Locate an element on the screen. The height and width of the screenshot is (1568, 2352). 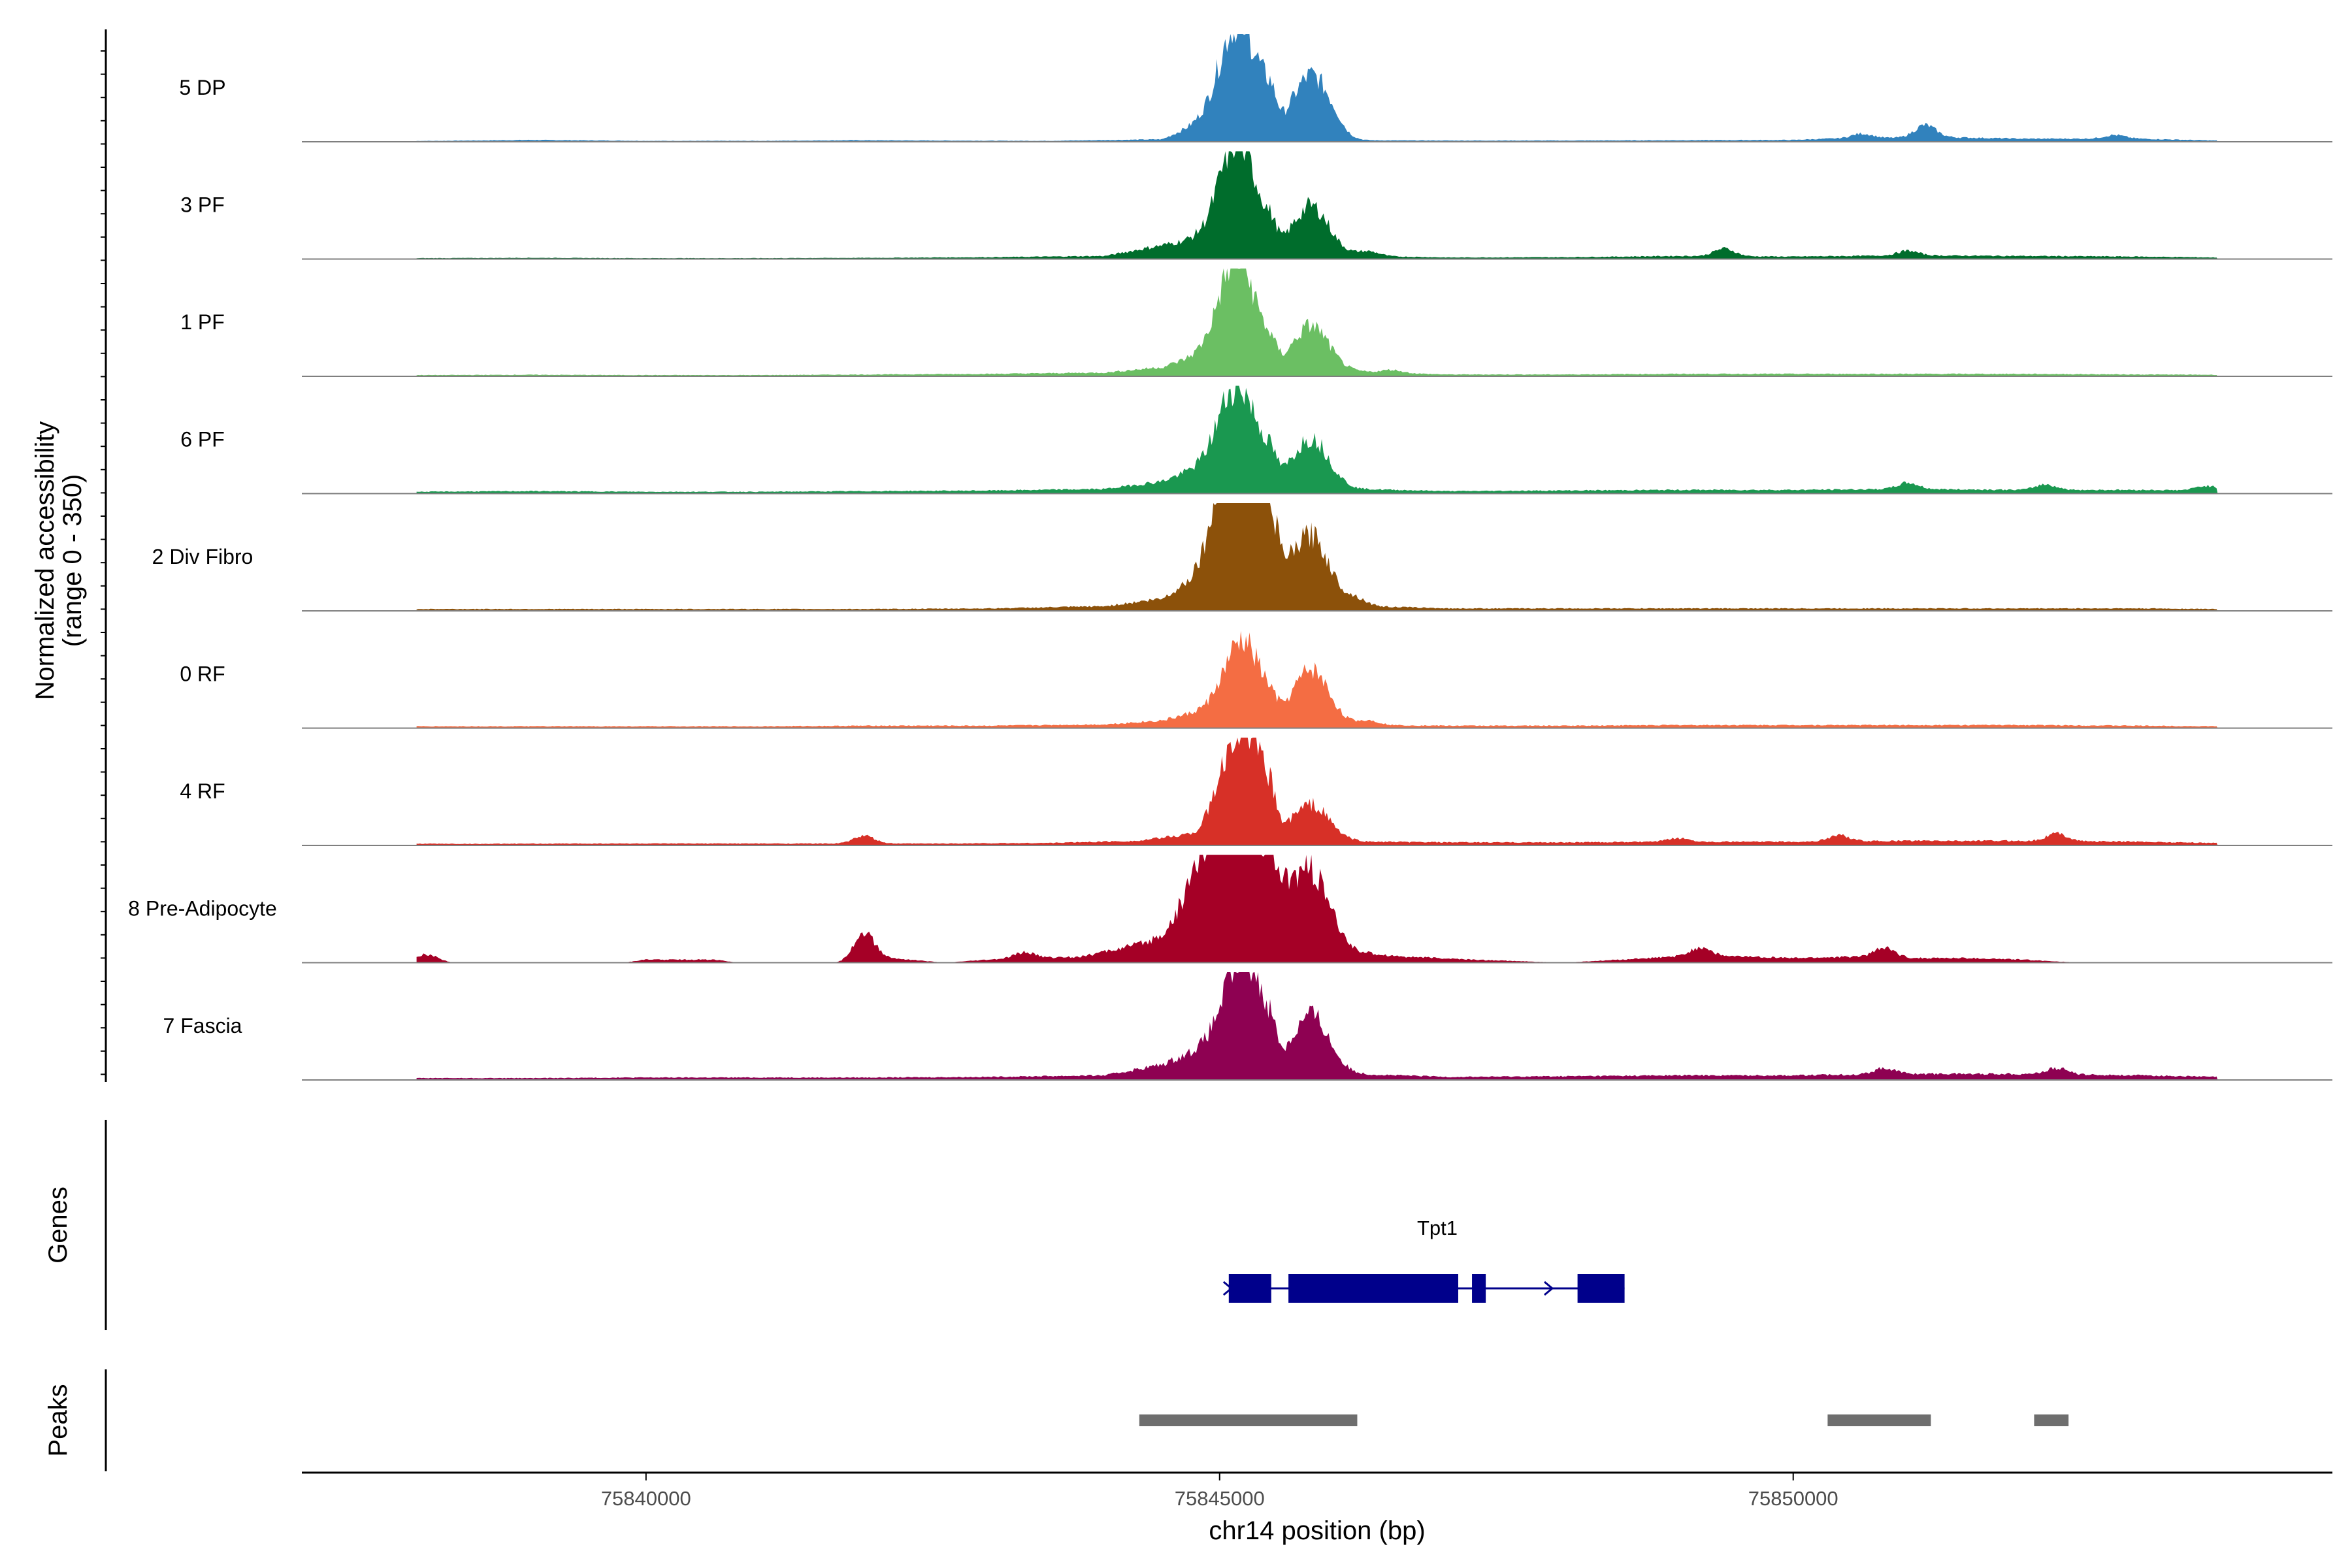
strand-arrow is located at coordinates (1549, 1288).